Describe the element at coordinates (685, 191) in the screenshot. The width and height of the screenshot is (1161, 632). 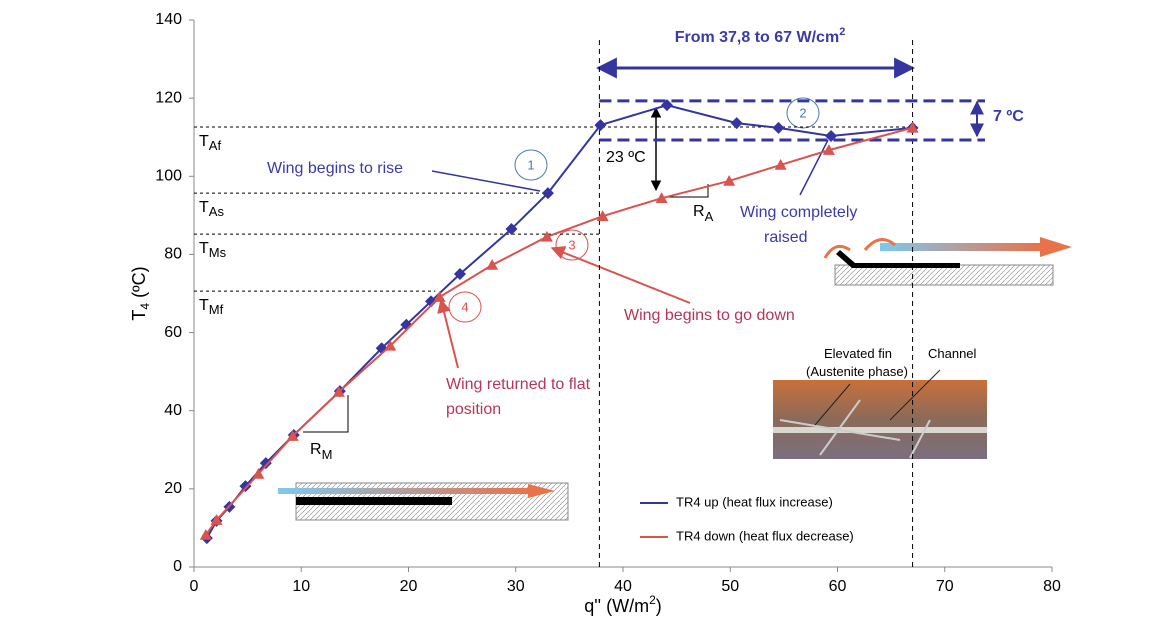
I see `ra-triangle` at that location.